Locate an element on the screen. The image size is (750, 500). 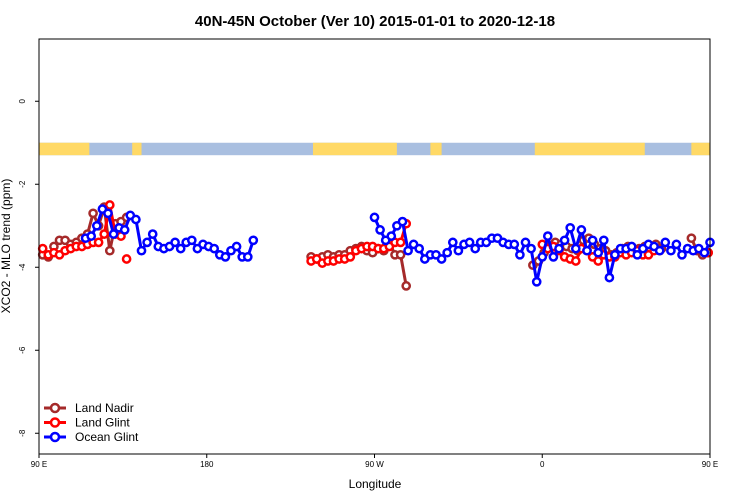
y-tick-label: -6 is located at coordinates (22, 350).